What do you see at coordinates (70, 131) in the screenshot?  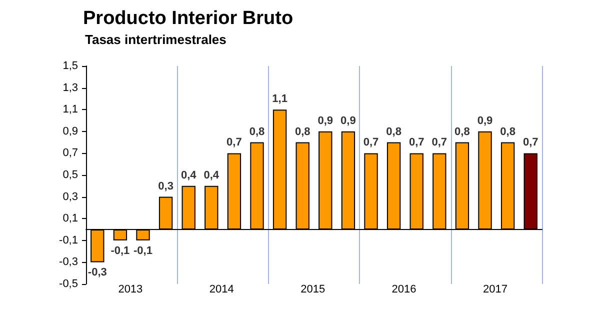 I see `y-tick-label: 0,9` at bounding box center [70, 131].